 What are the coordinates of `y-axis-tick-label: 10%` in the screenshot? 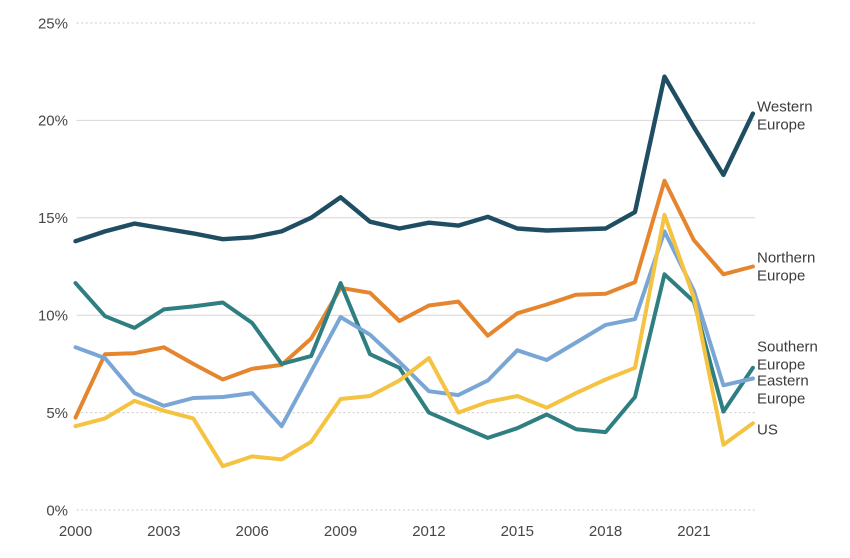 It's located at (53, 316).